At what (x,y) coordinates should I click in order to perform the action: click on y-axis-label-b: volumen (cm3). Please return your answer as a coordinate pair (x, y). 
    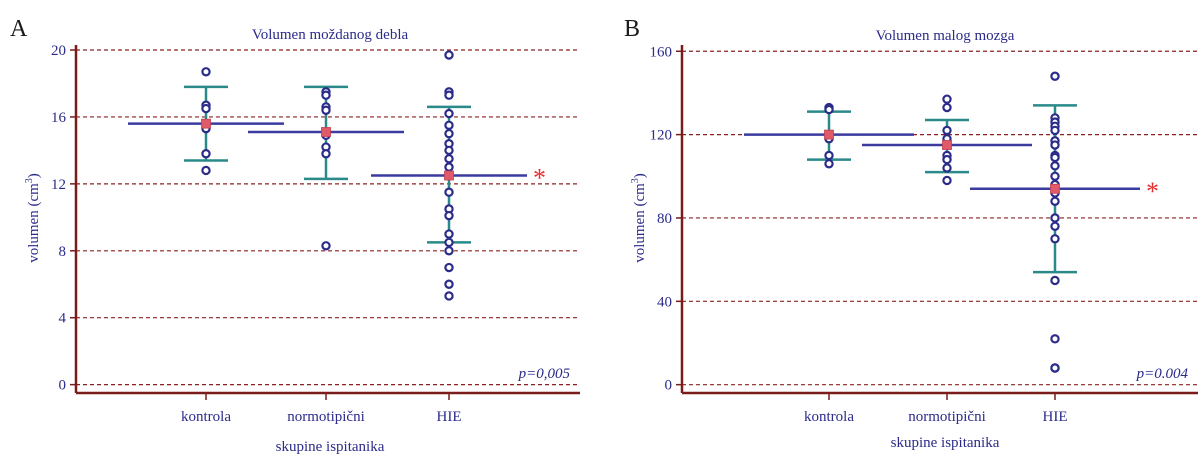
    Looking at the image, I should click on (639, 218).